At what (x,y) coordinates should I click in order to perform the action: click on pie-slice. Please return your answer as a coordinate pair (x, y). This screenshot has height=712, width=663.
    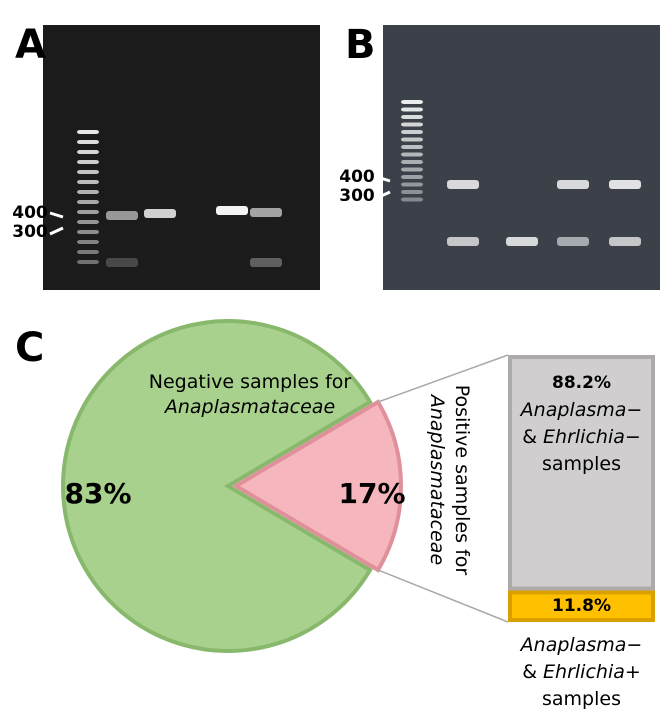
    Looking at the image, I should click on (317, 486).